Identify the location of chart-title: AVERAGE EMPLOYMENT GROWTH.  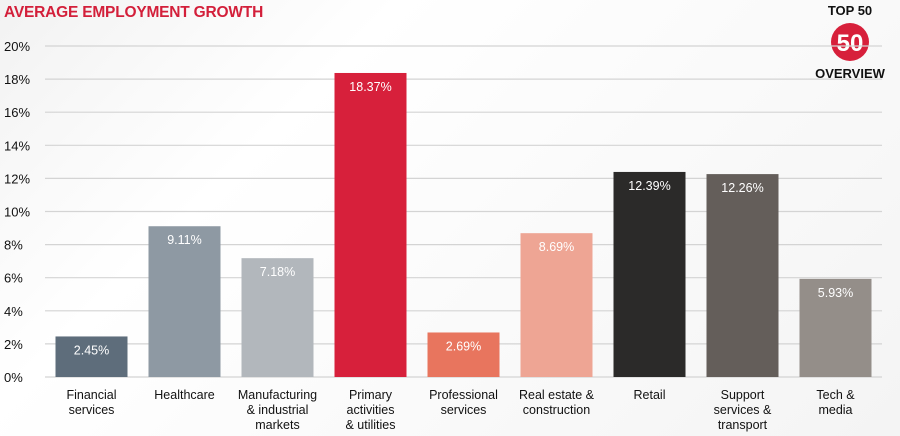
(134, 12).